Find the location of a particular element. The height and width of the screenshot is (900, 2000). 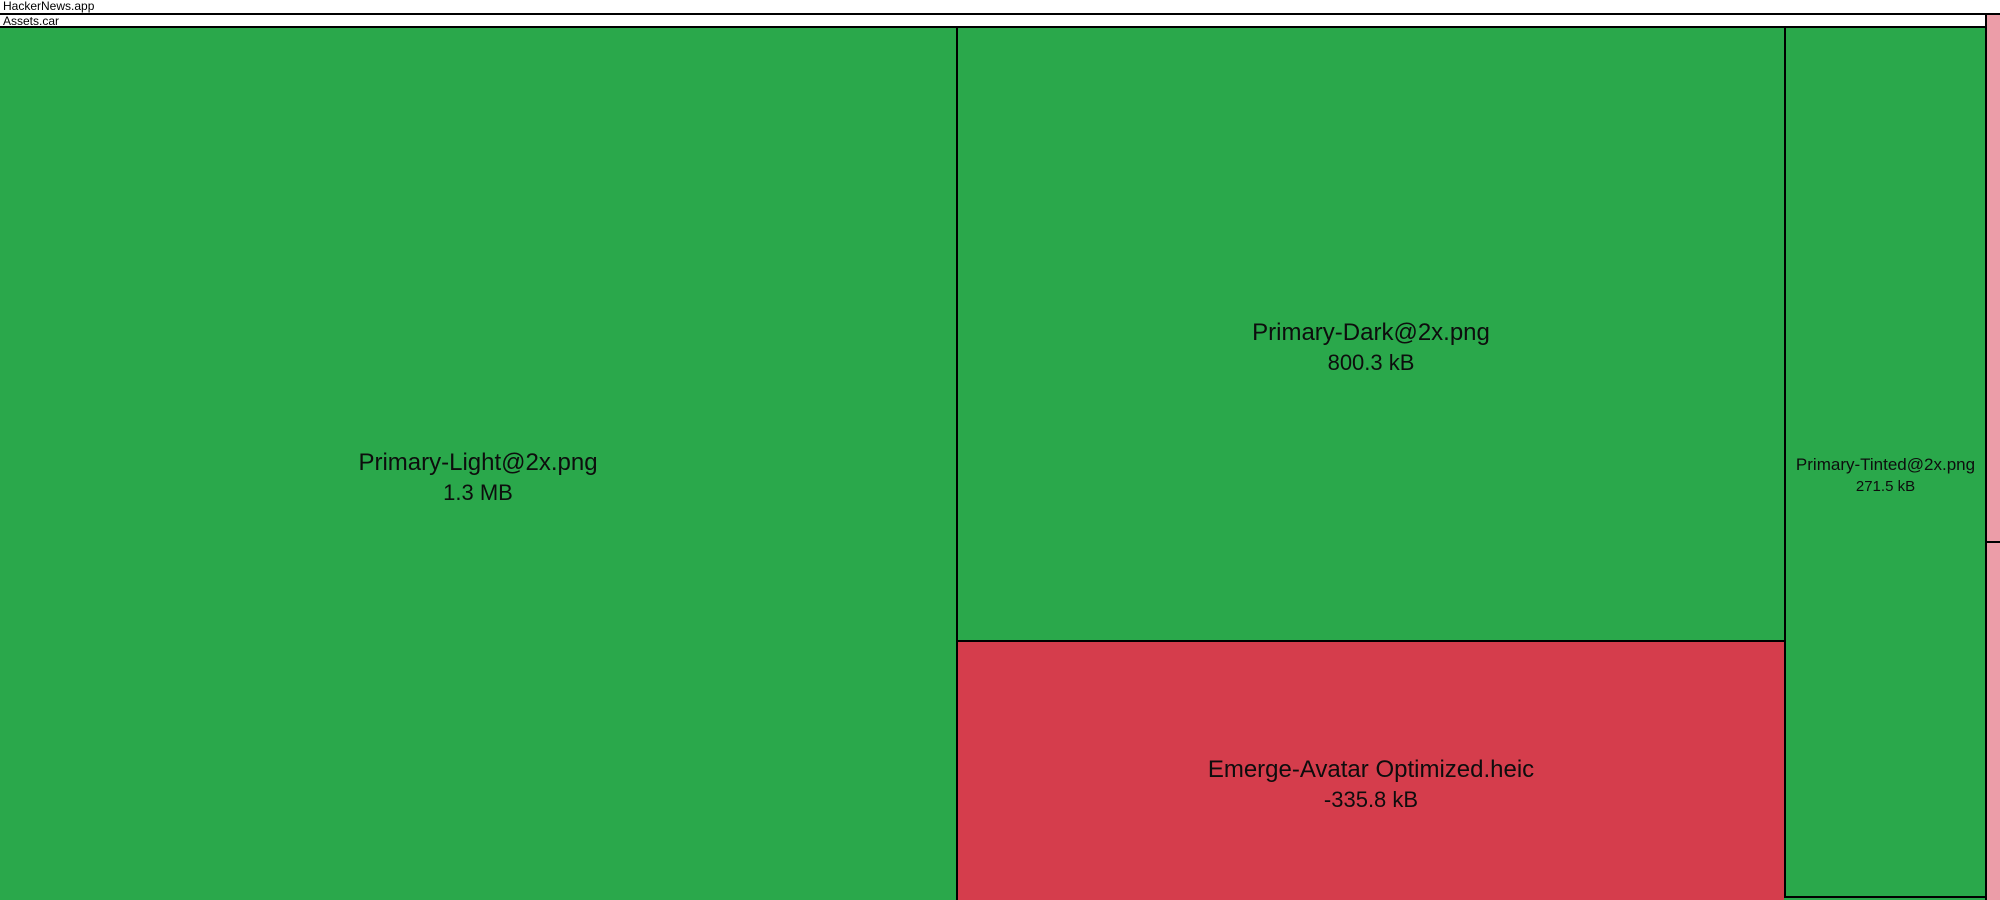

cell-file-size: -335.8 kB is located at coordinates (1371, 799).